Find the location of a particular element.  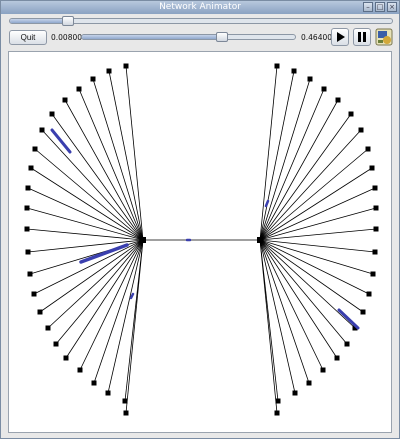

timeline-fill is located at coordinates (39, 21).